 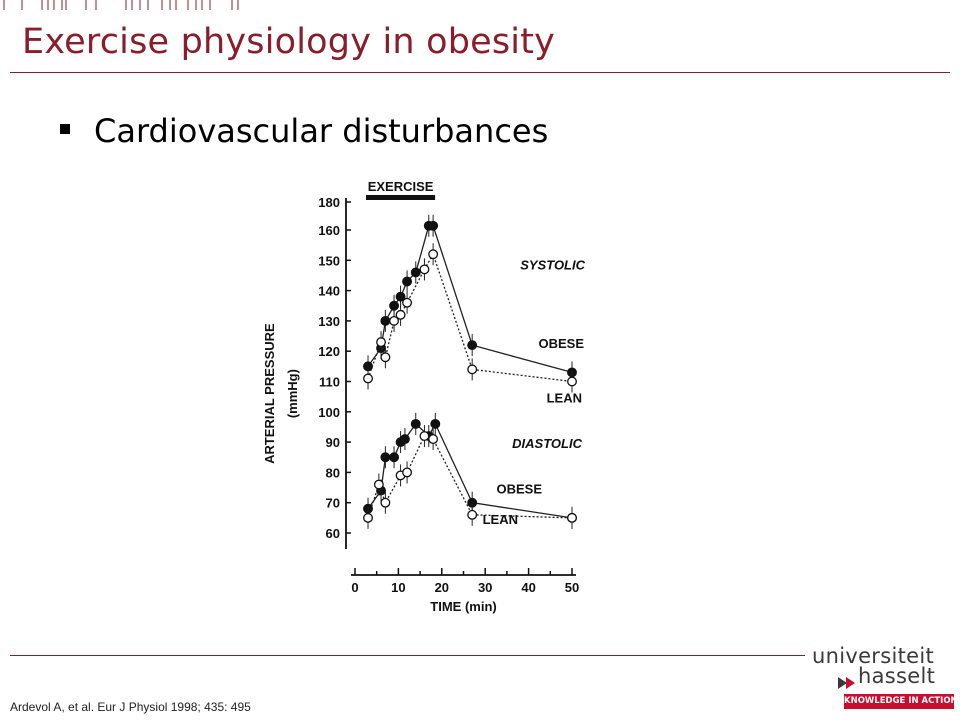 I want to click on x-tick-label: 10, so click(x=398, y=587).